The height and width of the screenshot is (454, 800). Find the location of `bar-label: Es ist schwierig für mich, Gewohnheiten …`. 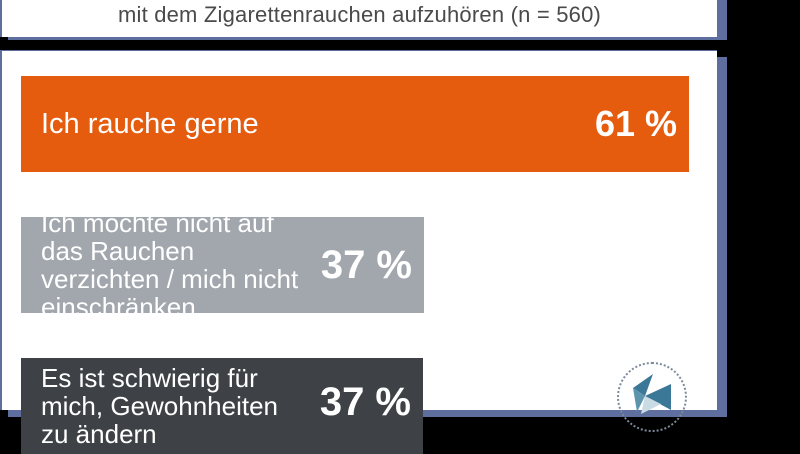

bar-label: Es ist schwierig für mich, Gewohnheiten … is located at coordinates (160, 406).